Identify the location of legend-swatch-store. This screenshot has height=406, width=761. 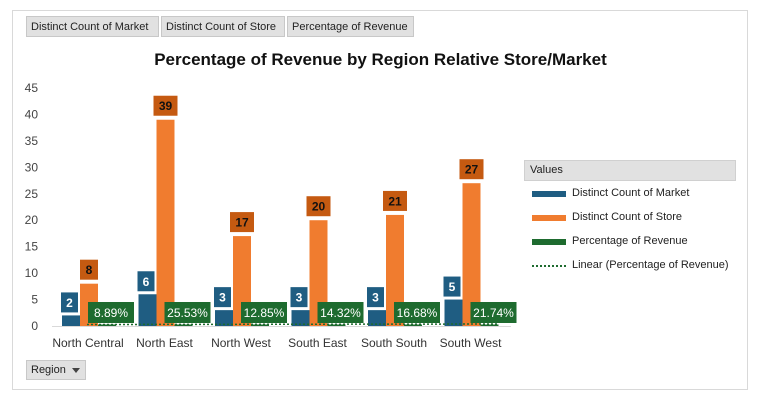
(549, 218).